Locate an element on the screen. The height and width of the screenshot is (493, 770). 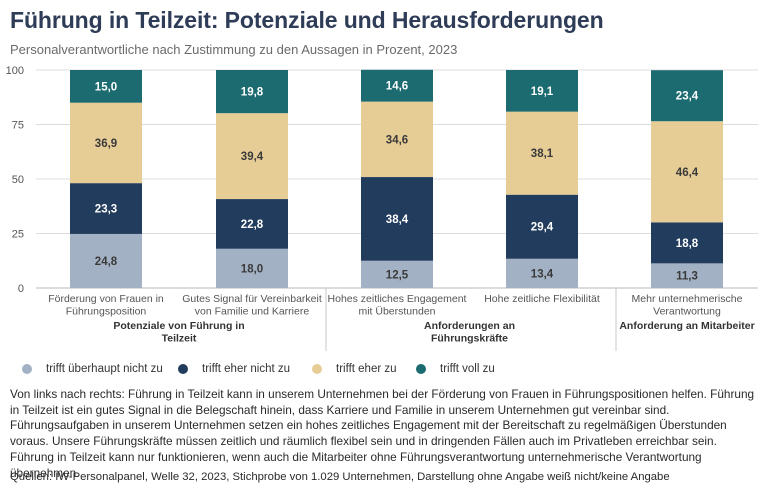
legend-label: trifft voll zu is located at coordinates (467, 369).